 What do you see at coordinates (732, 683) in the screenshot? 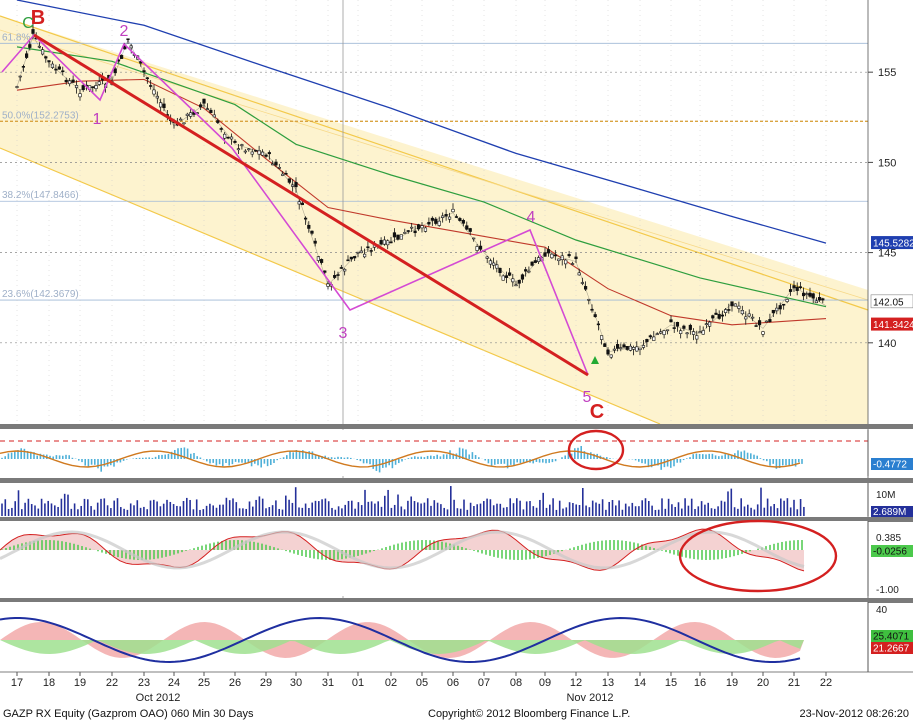
I see `x-tick-label: 19` at bounding box center [732, 683].